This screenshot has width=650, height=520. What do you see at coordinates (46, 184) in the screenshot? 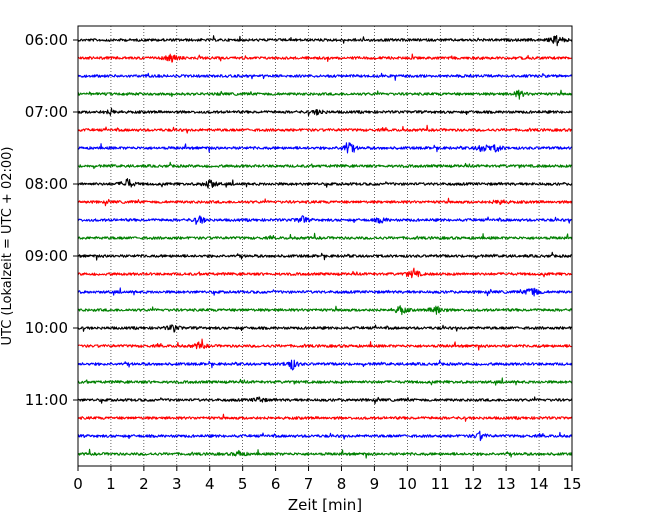
I see `y-tick-label: 08:00` at bounding box center [46, 184].